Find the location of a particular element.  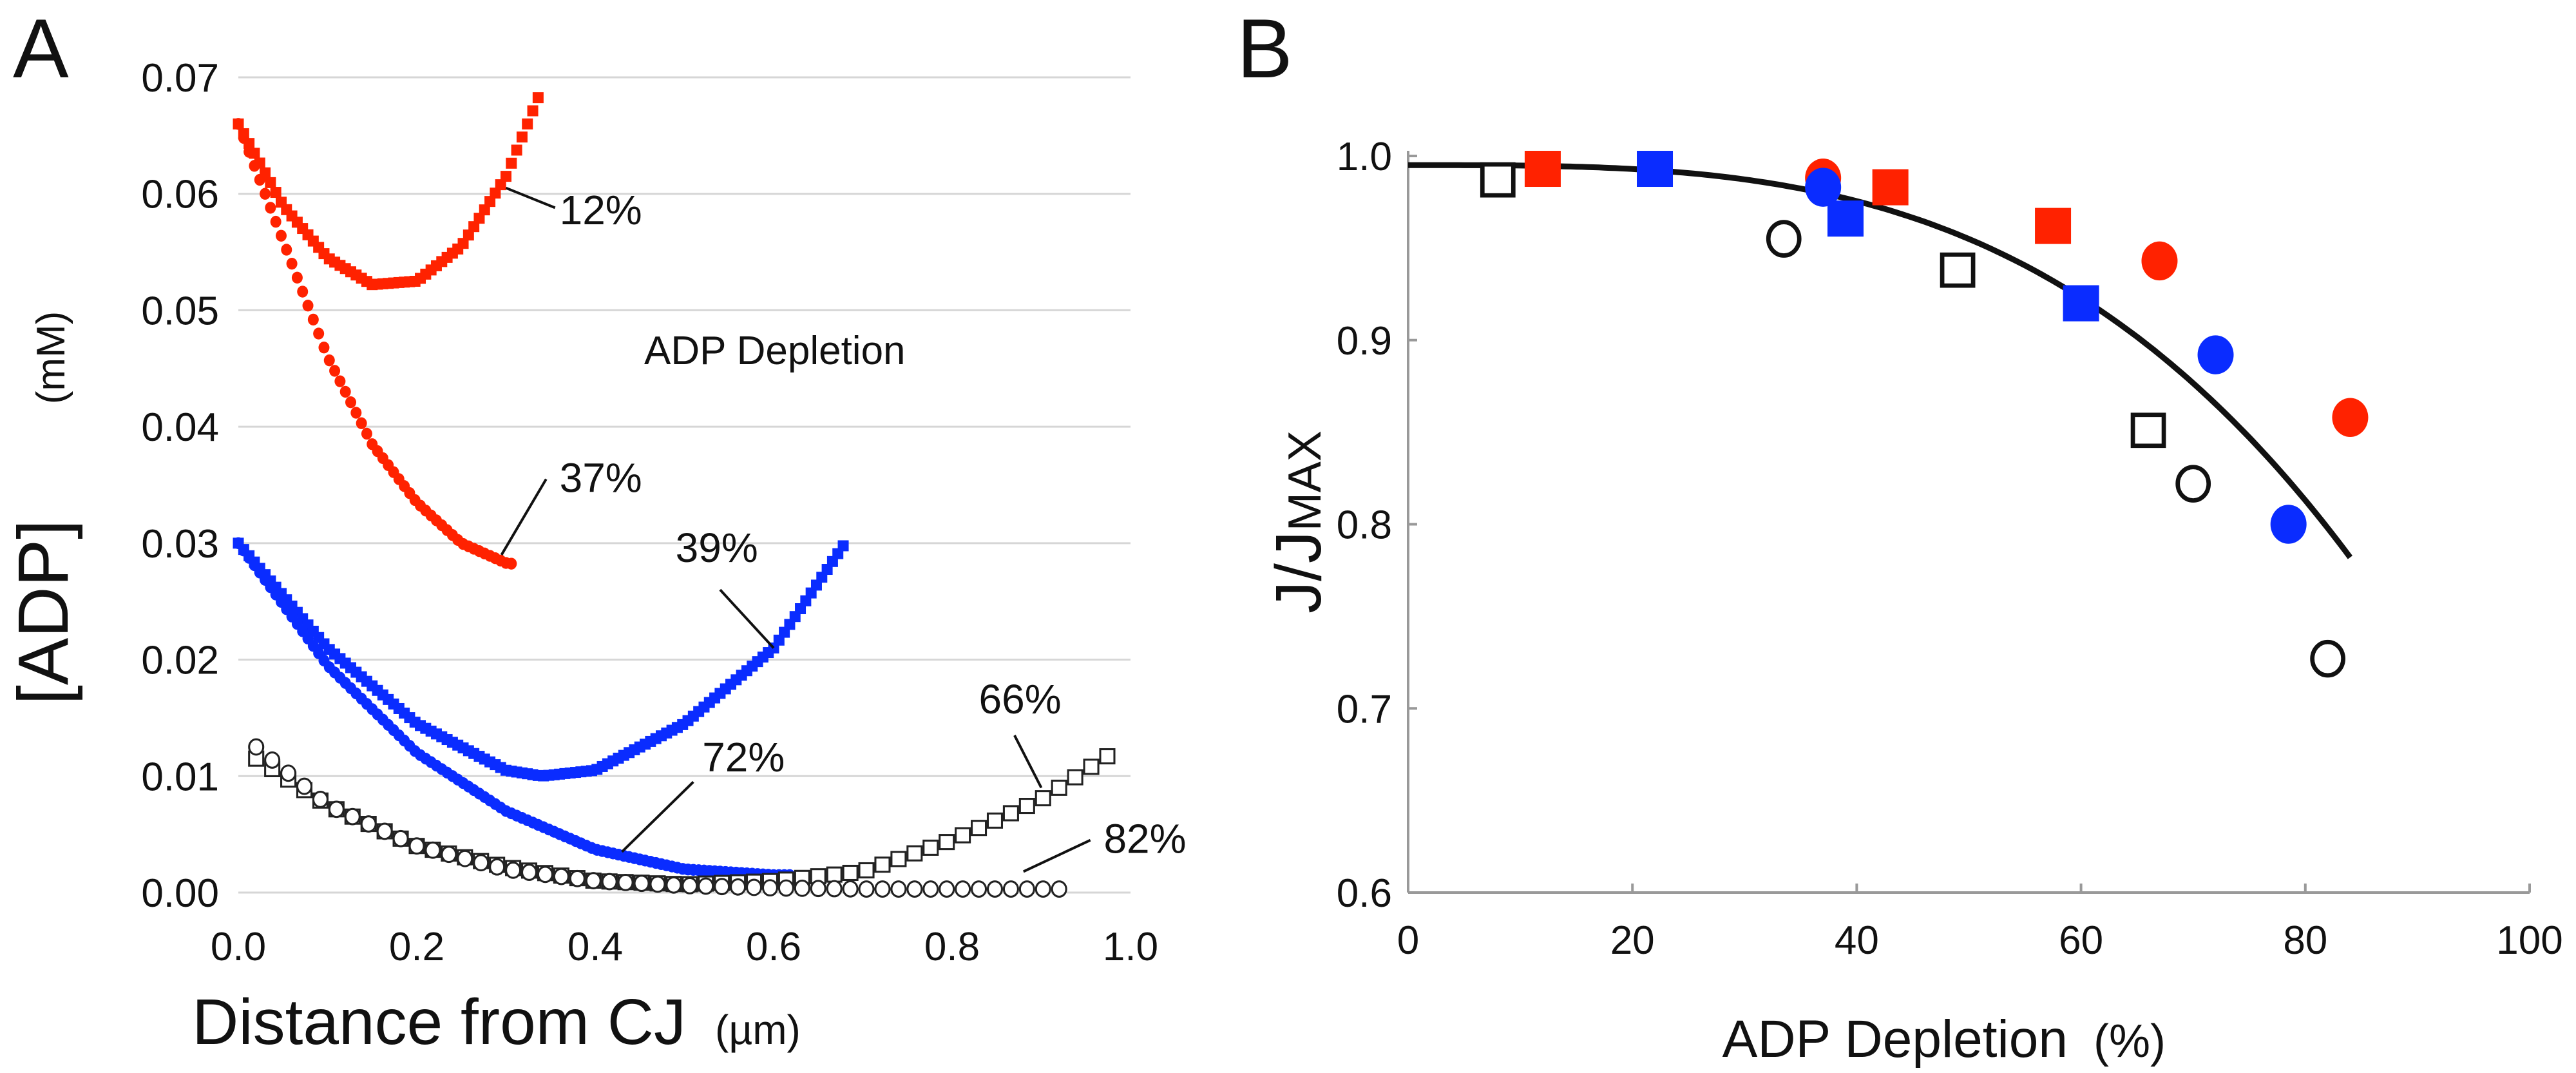

y-tick-label: 0.04 is located at coordinates (180, 427).